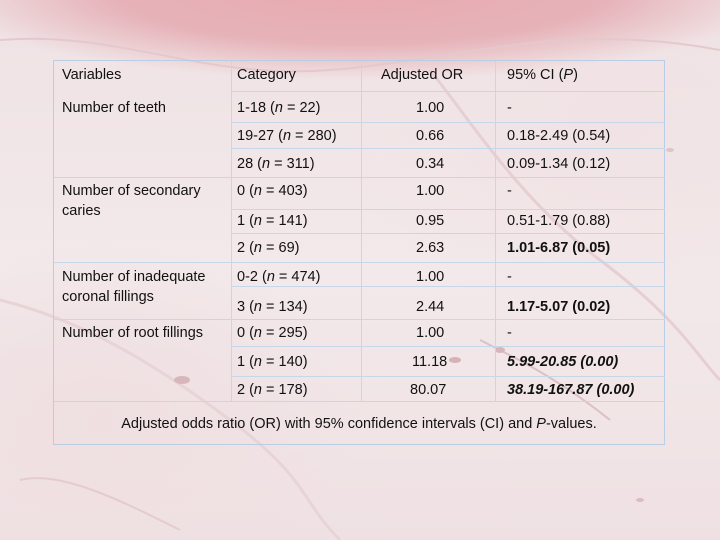 The image size is (720, 540). Describe the element at coordinates (559, 307) in the screenshot. I see `ci-cell-significant: 1.17-5.07 (0.02)` at that location.